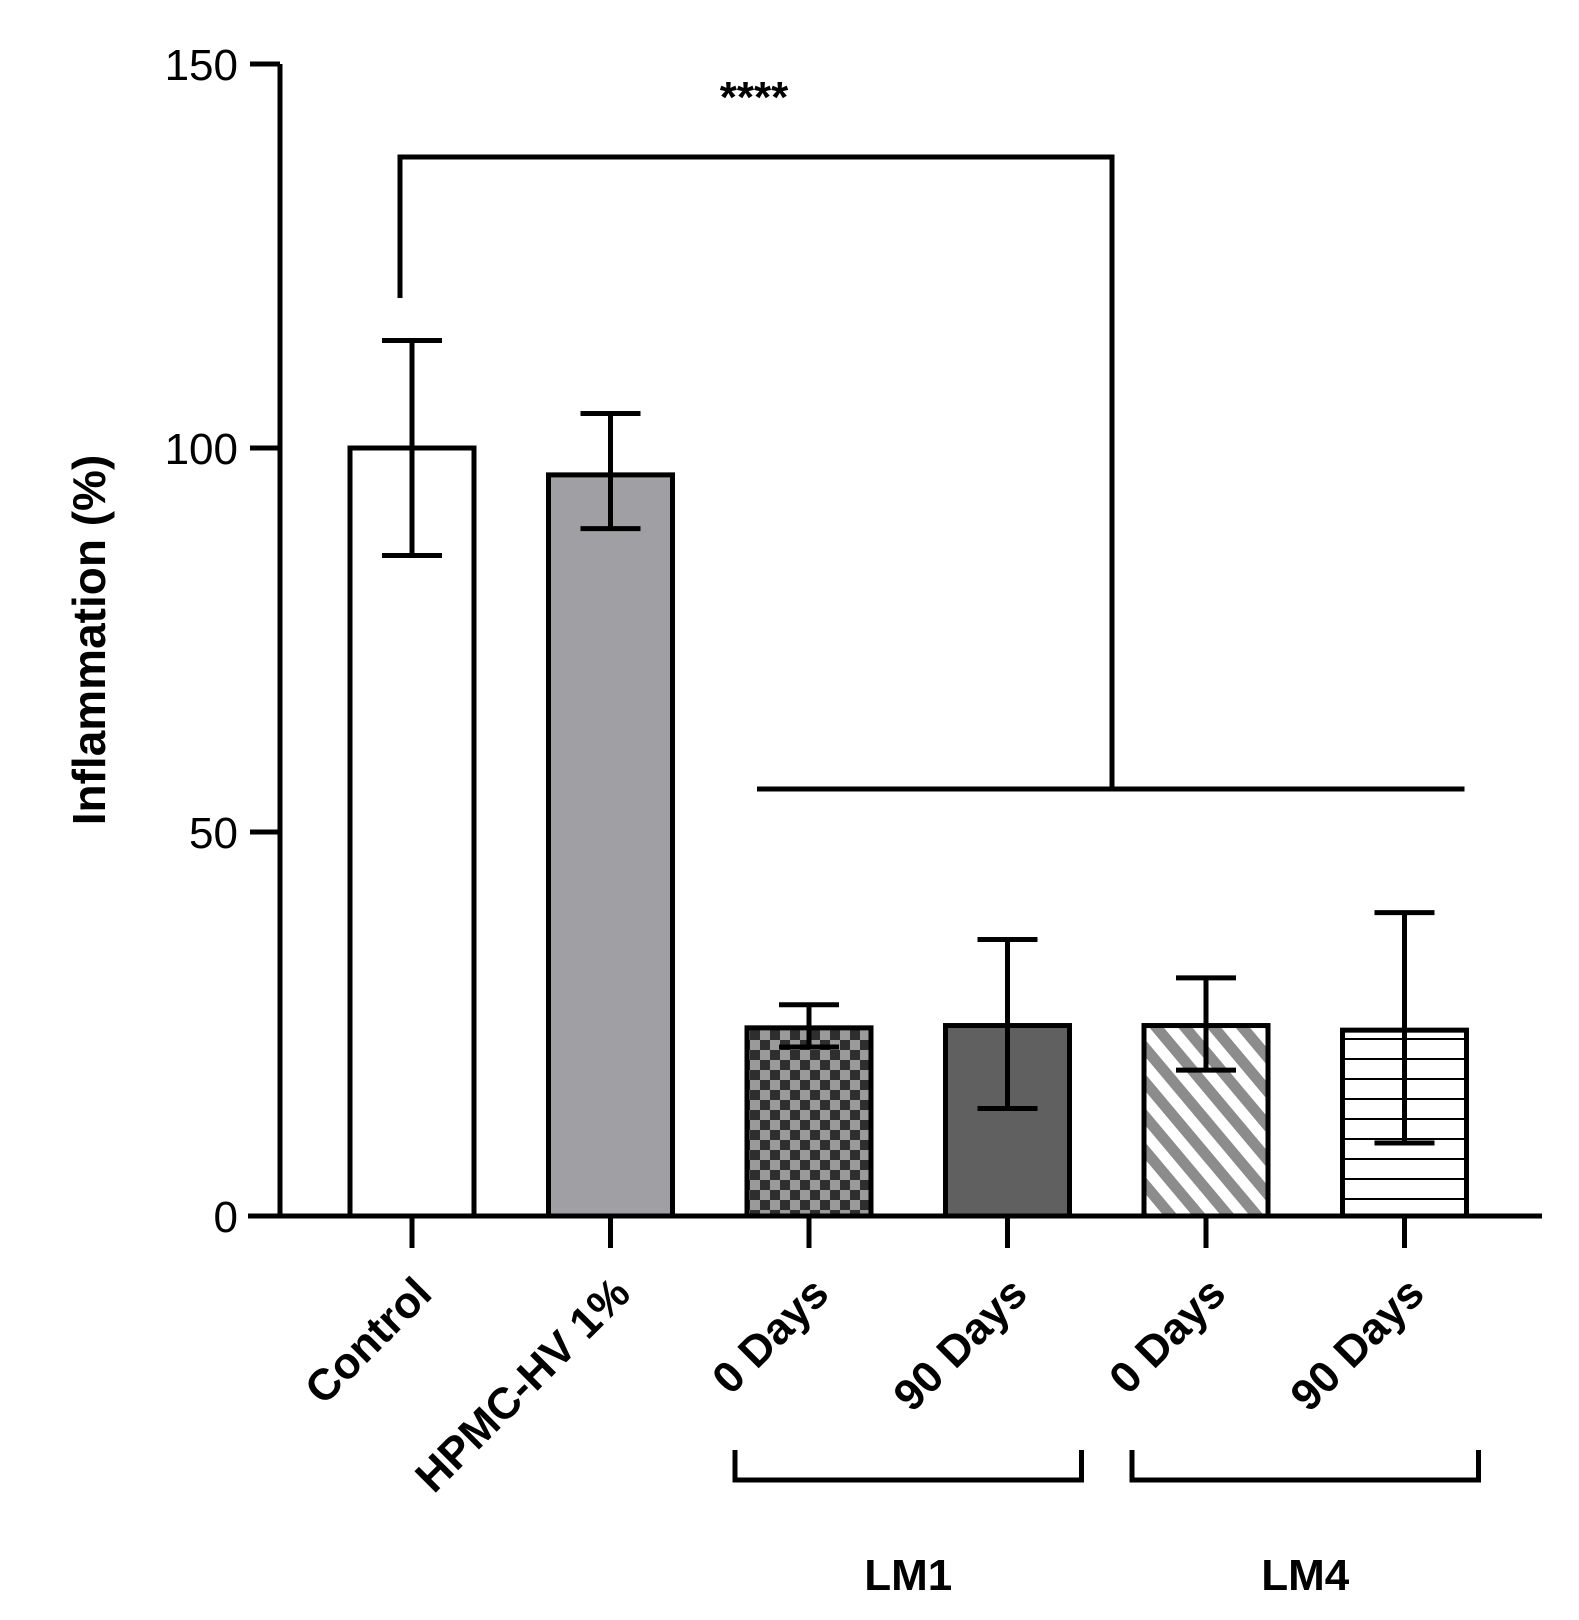 The width and height of the screenshot is (1579, 1620). Describe the element at coordinates (368, 1340) in the screenshot. I see `x-category-label: Control` at that location.